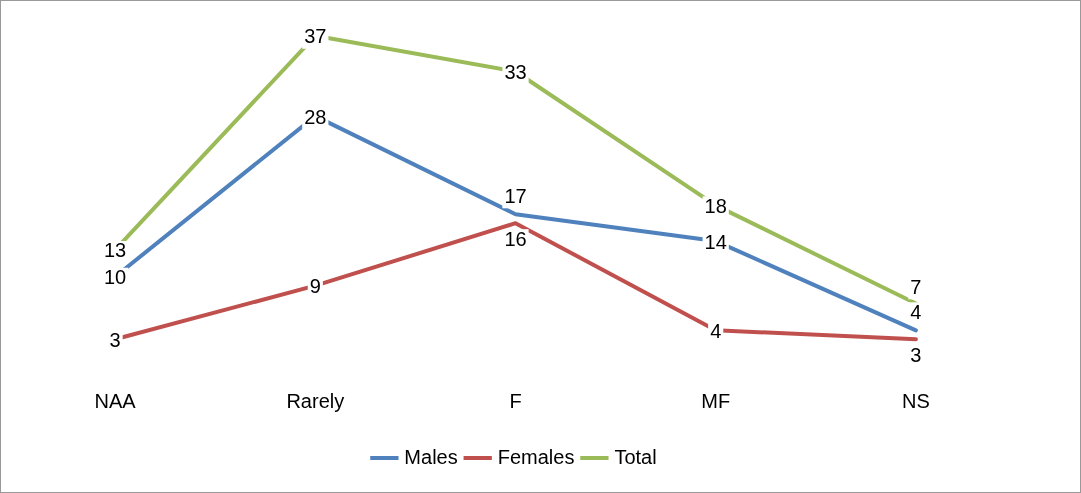 This screenshot has height=493, width=1081. Describe the element at coordinates (315, 286) in the screenshot. I see `data-label: 9` at that location.